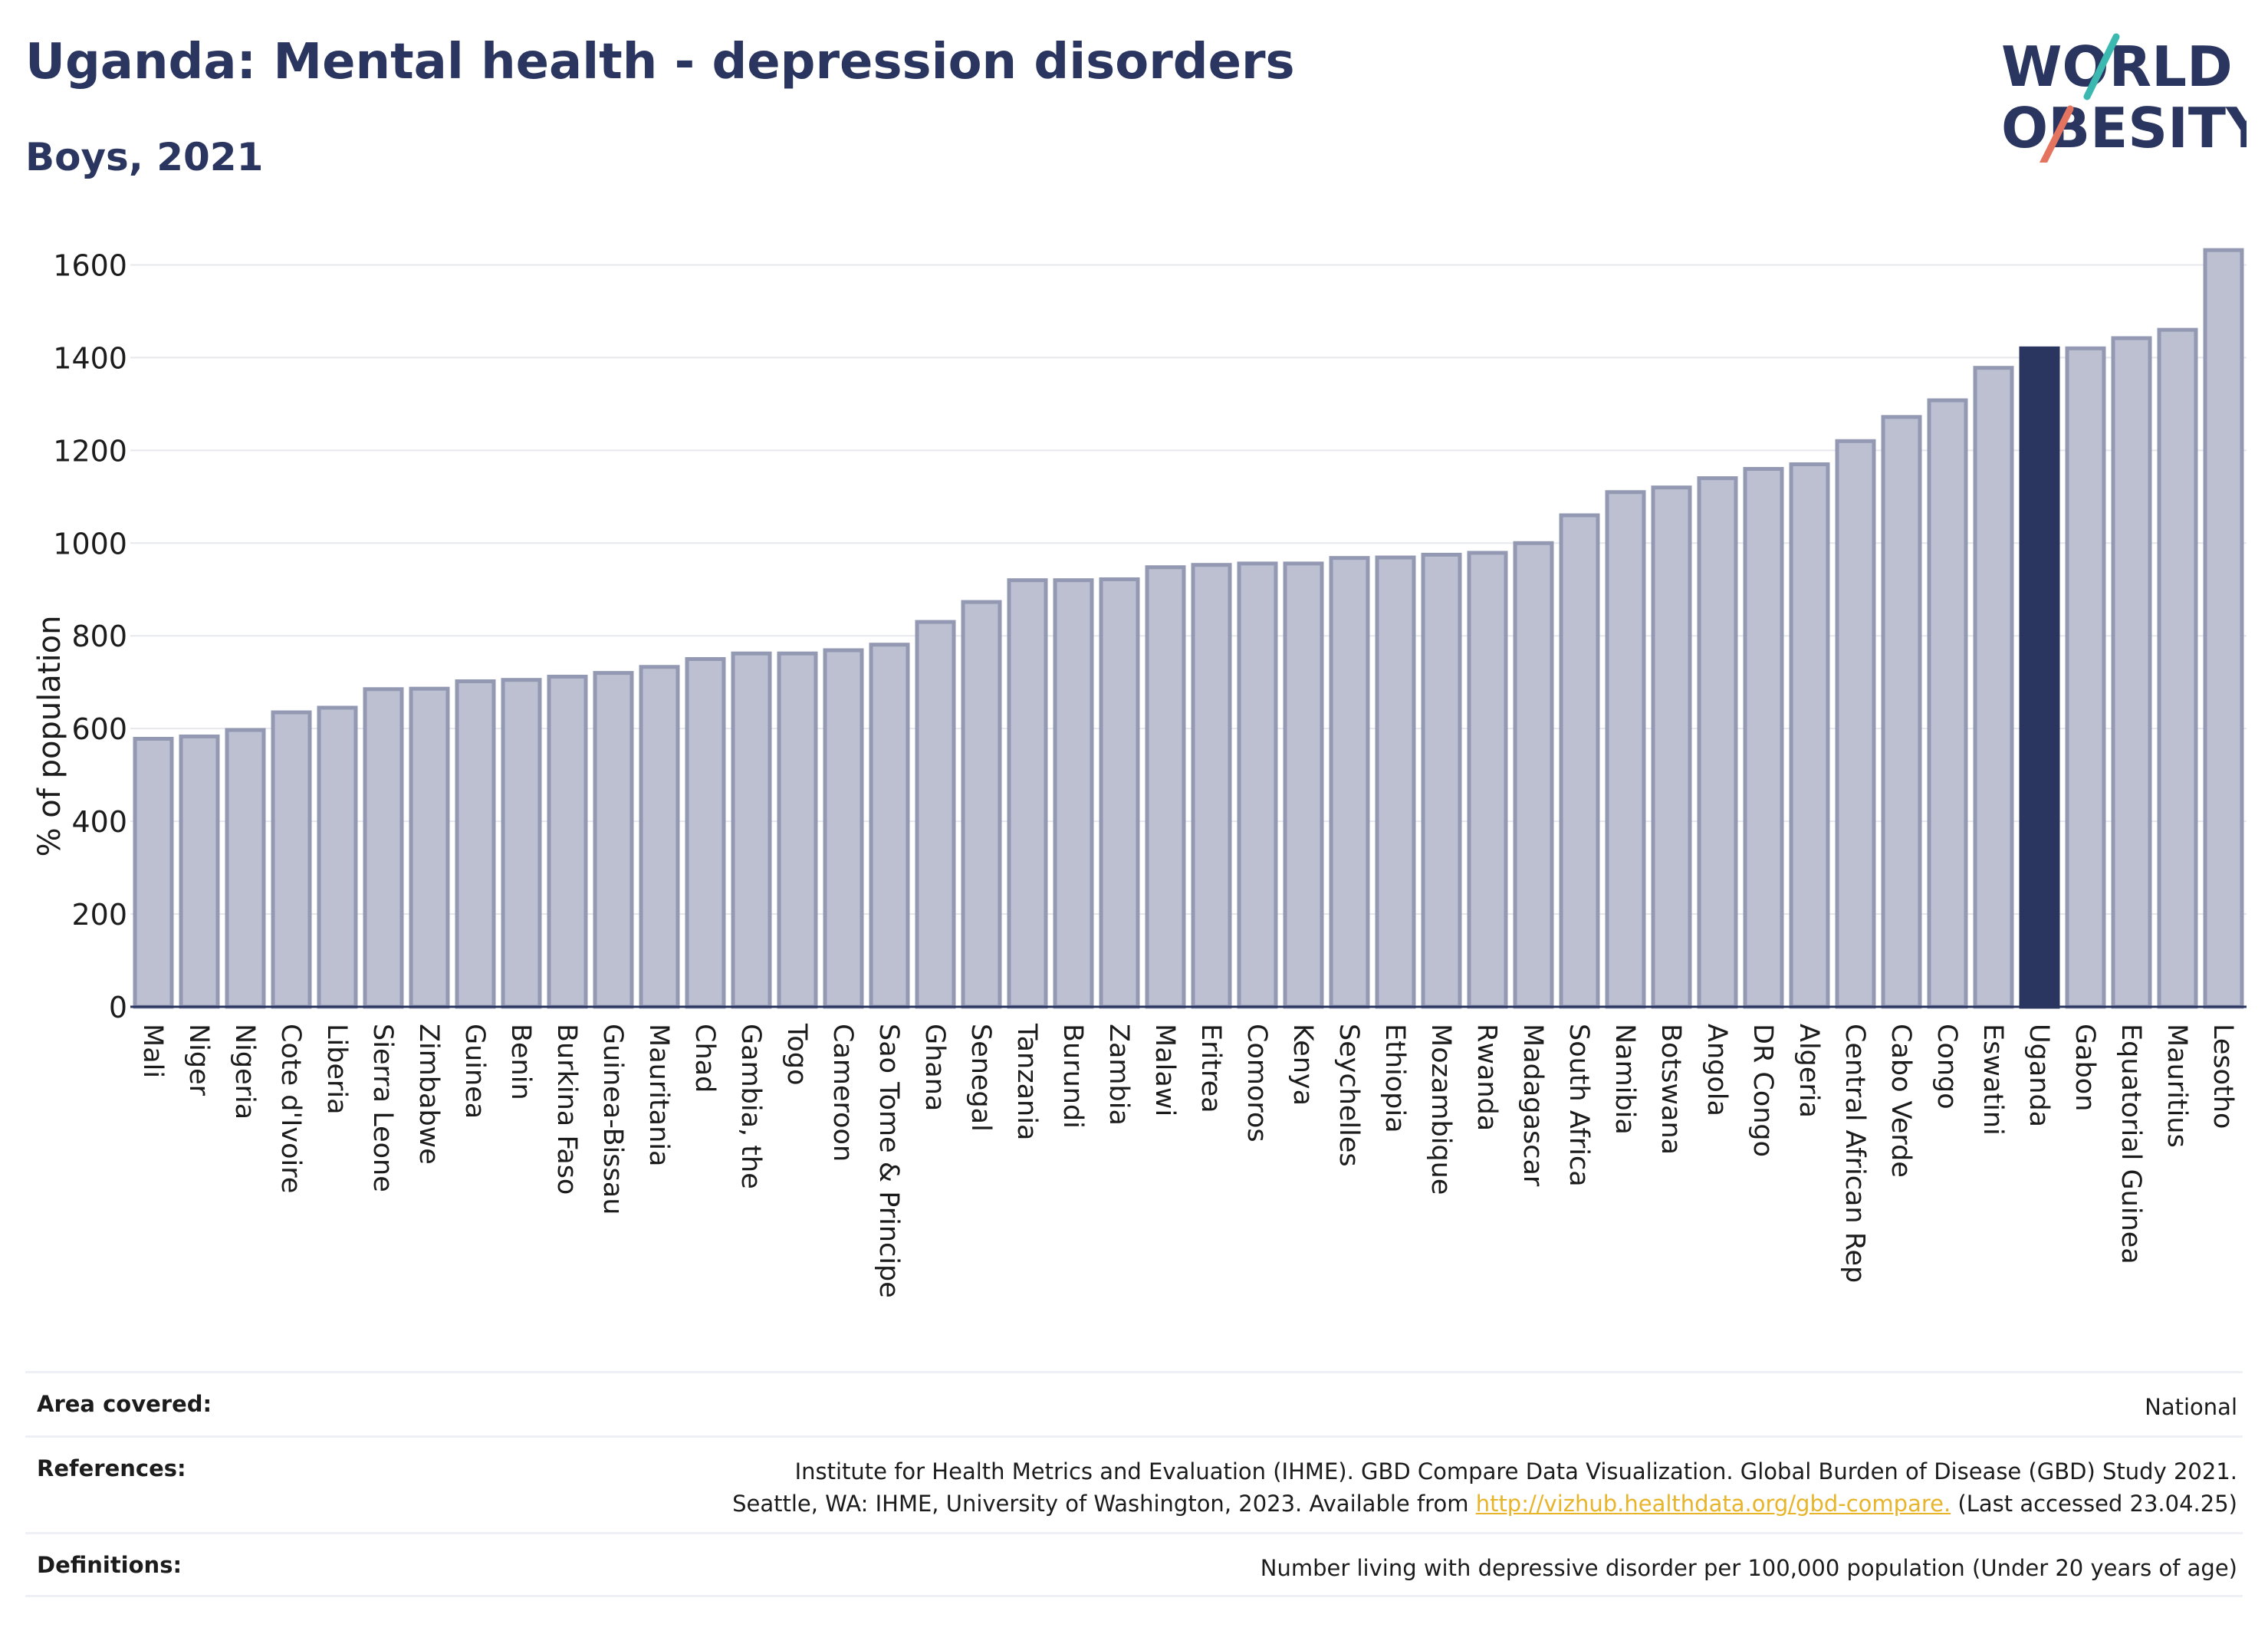 Image resolution: width=2268 pixels, height=1634 pixels. I want to click on x-tick-label: Liberia, so click(336, 1069).